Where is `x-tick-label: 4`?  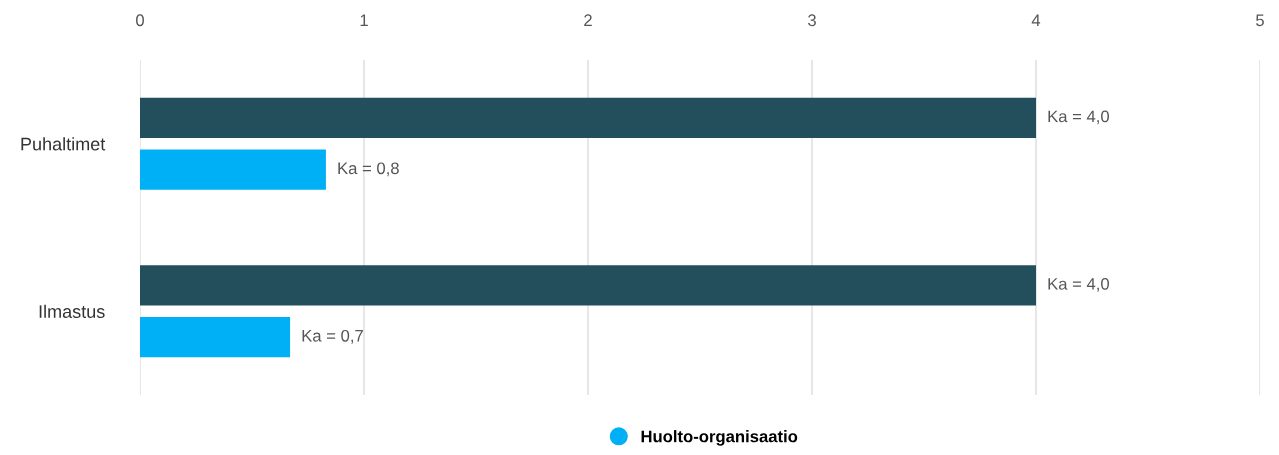
x-tick-label: 4 is located at coordinates (1036, 20).